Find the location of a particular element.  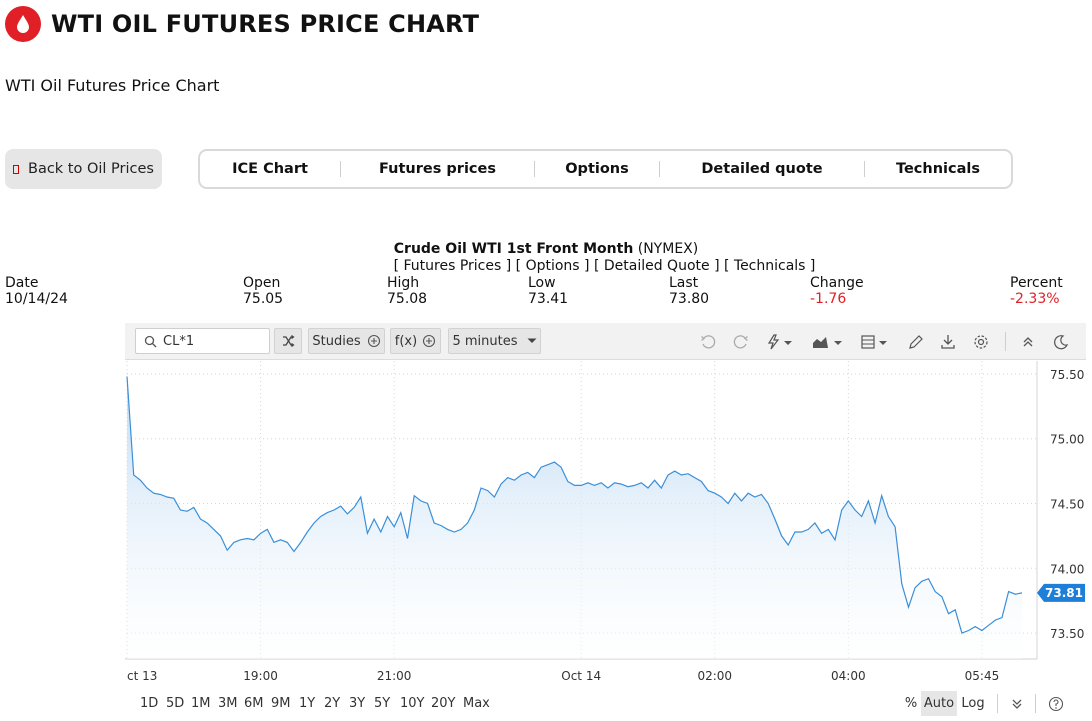

tab-label: Options is located at coordinates (597, 169).